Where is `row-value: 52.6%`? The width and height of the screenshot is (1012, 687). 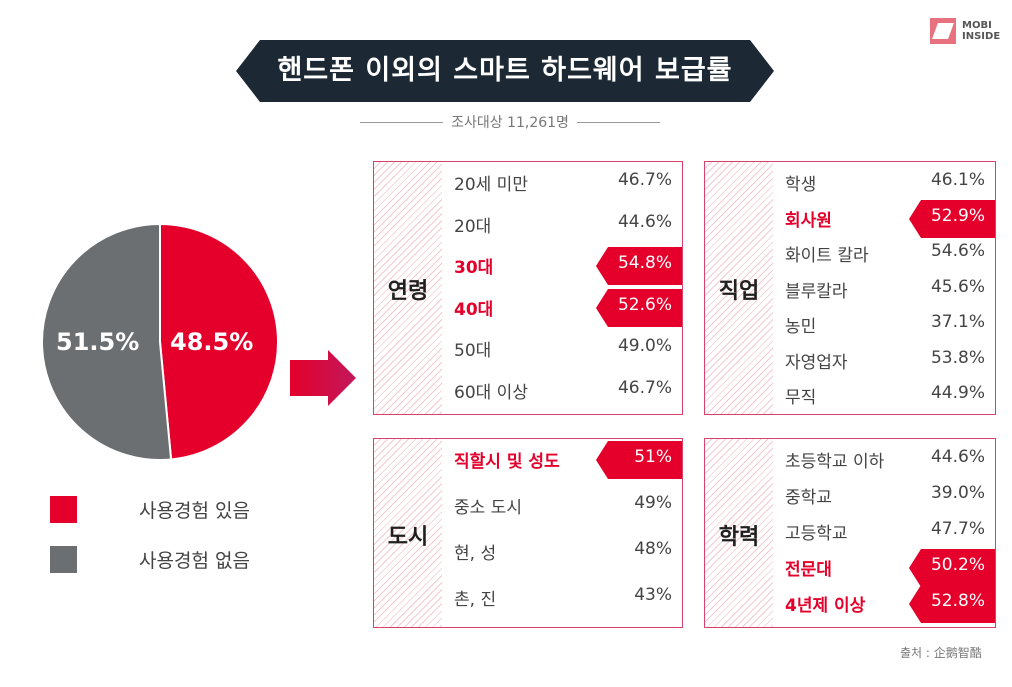 row-value: 52.6% is located at coordinates (644, 304).